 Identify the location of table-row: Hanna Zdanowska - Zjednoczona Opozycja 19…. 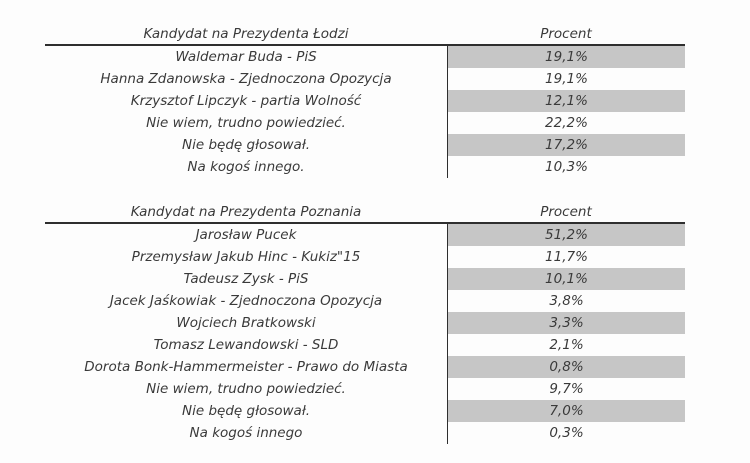
(365, 79).